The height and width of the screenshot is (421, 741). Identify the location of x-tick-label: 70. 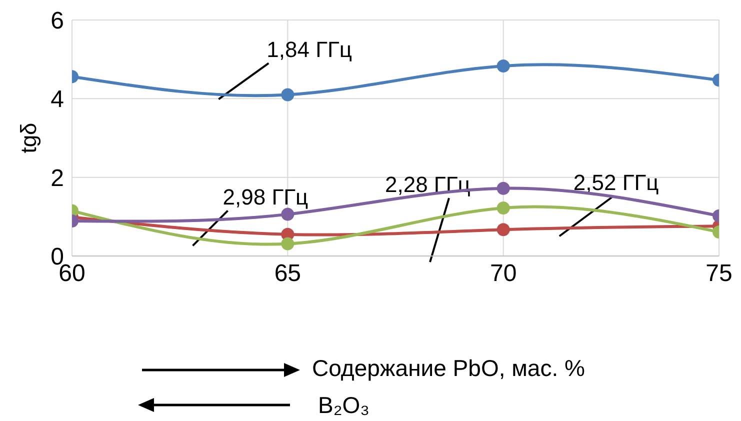
(503, 274).